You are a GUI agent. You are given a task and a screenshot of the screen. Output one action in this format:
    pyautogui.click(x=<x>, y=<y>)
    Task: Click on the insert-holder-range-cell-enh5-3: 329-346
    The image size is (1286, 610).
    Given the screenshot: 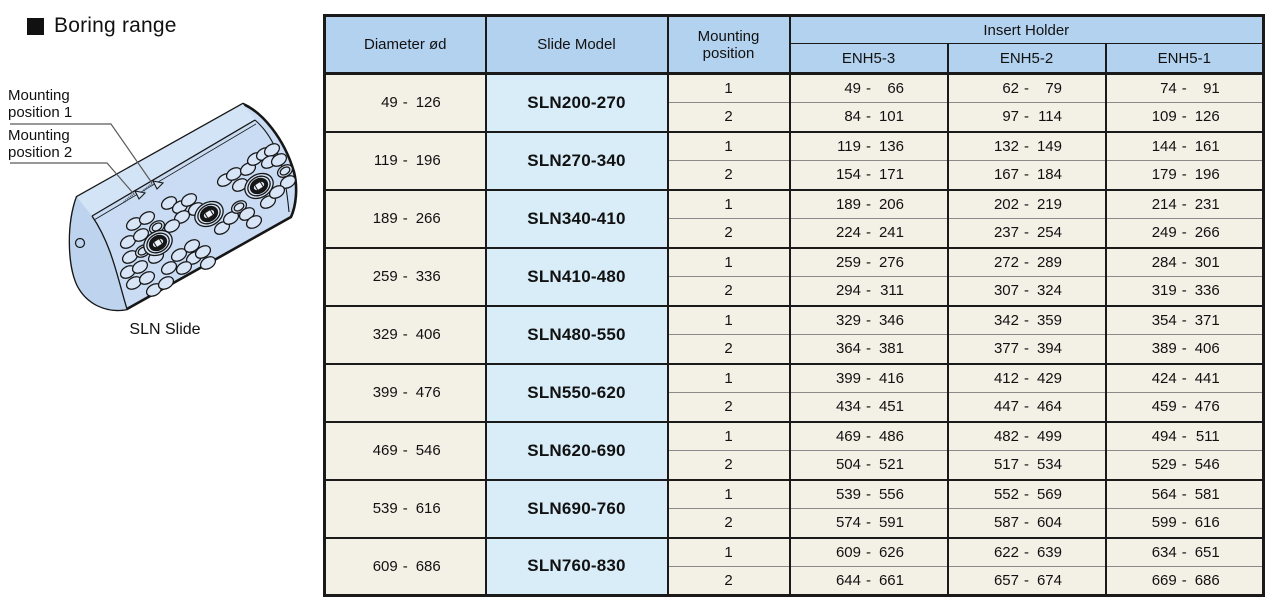 What is the action you would take?
    pyautogui.click(x=868, y=319)
    